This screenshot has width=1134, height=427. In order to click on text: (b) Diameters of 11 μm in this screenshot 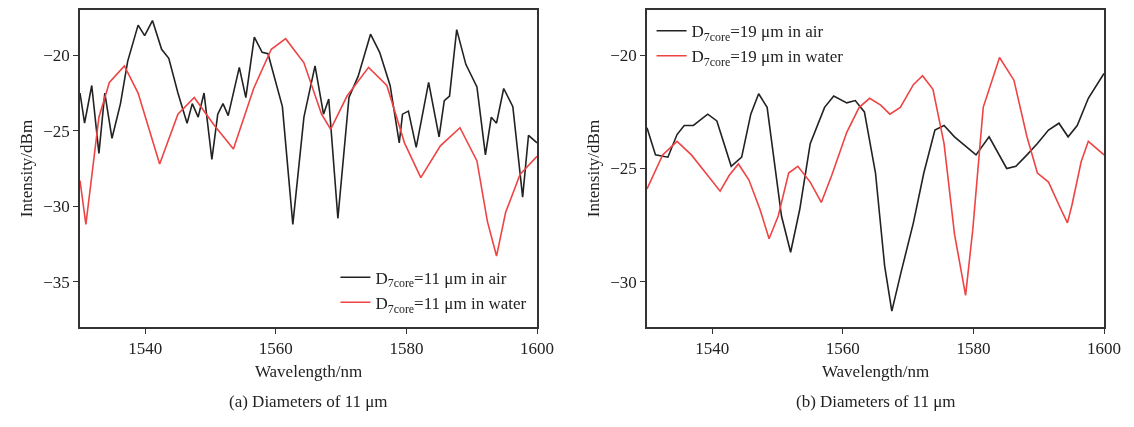, I will do `click(876, 401)`.